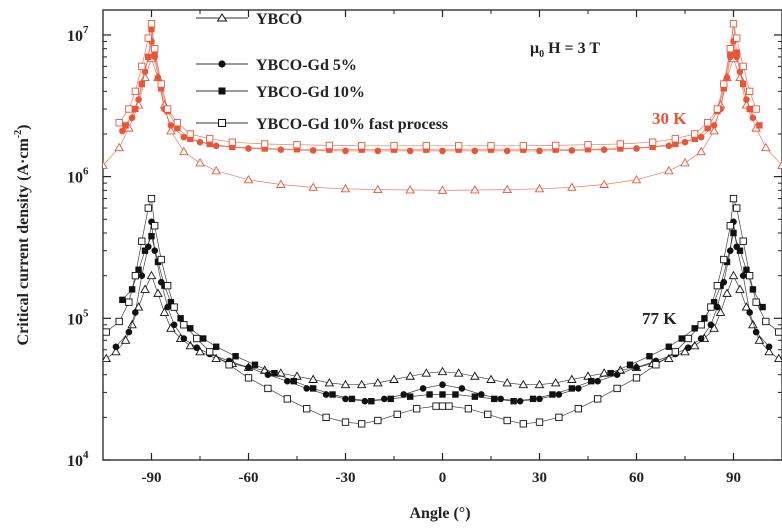  What do you see at coordinates (565, 50) in the screenshot?
I see `field-annotation: μ0 H = 3 T` at bounding box center [565, 50].